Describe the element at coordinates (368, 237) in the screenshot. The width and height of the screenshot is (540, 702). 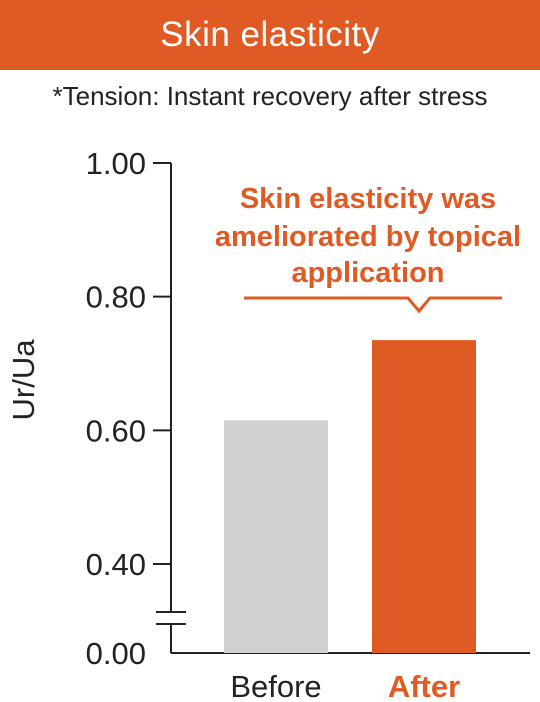
I see `annotation-text: ameliorated by topical` at that location.